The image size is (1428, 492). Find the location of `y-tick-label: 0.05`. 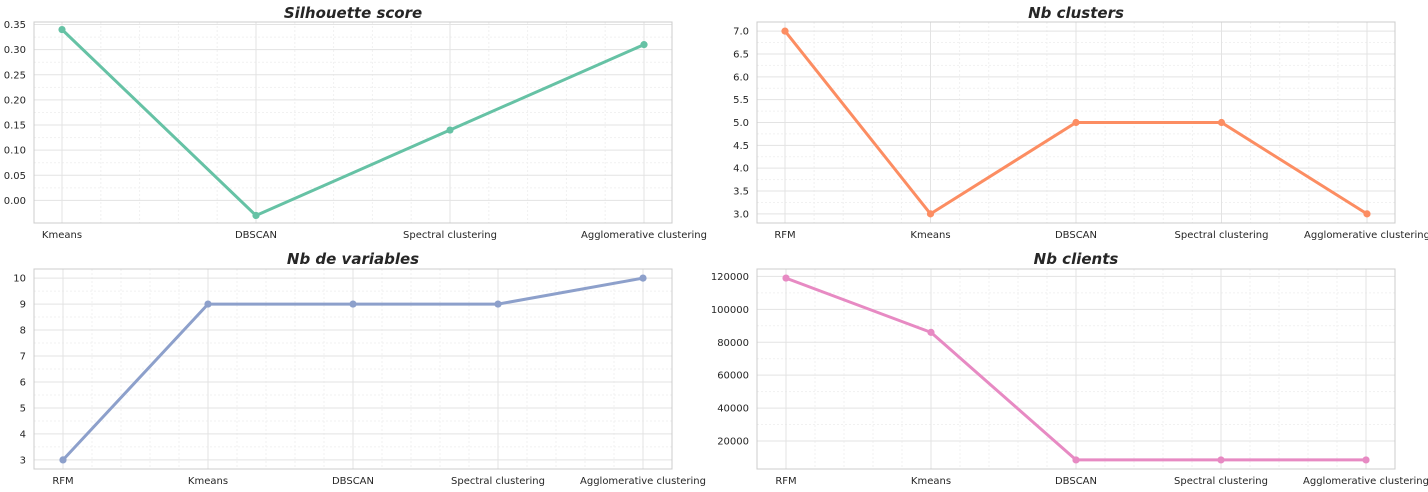

y-tick-label: 0.05 is located at coordinates (15, 176).